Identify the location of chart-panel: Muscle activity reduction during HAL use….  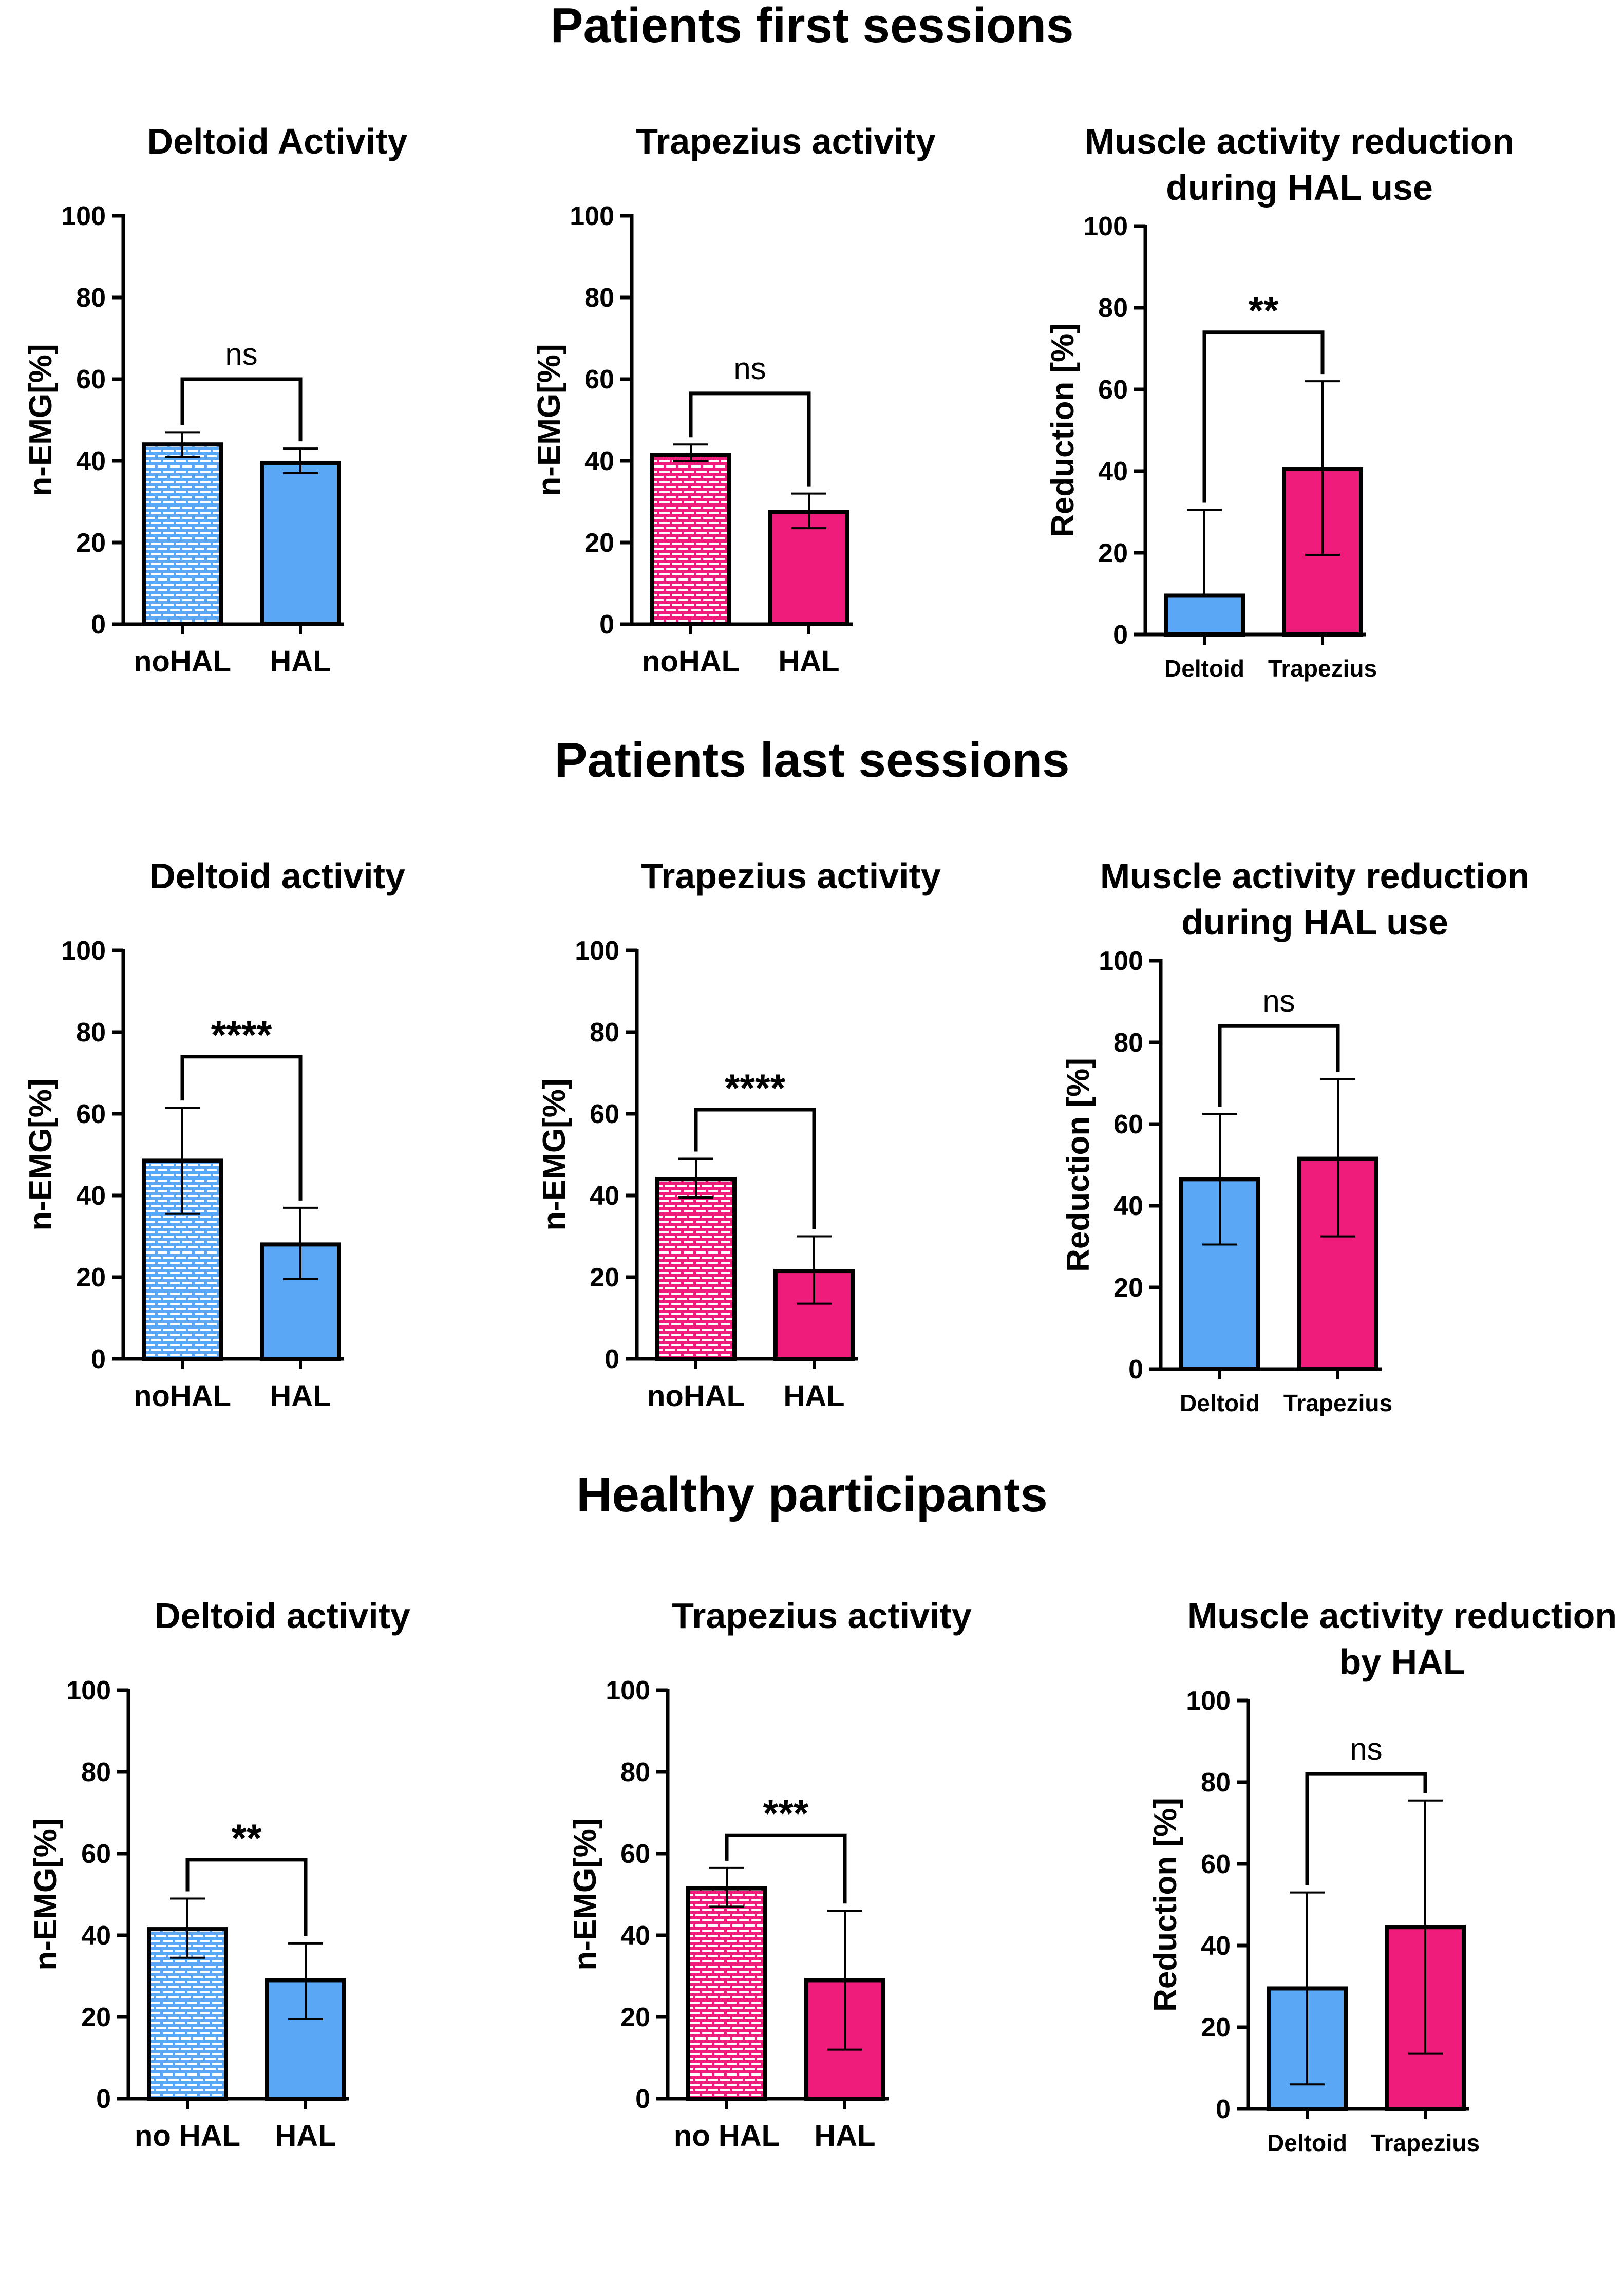
(1315, 1197).